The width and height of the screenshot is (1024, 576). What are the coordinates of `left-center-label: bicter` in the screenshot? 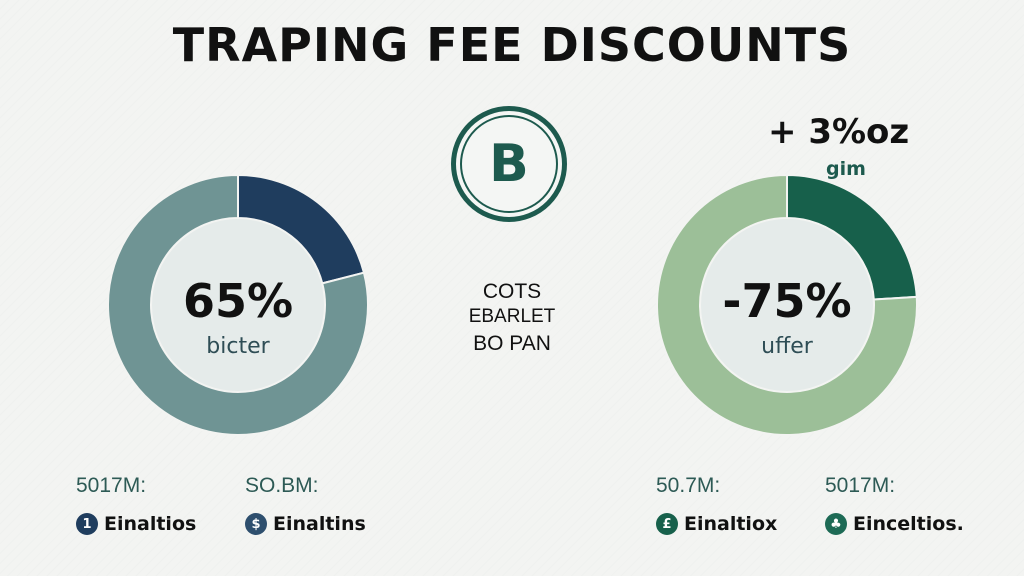 It's located at (238, 346).